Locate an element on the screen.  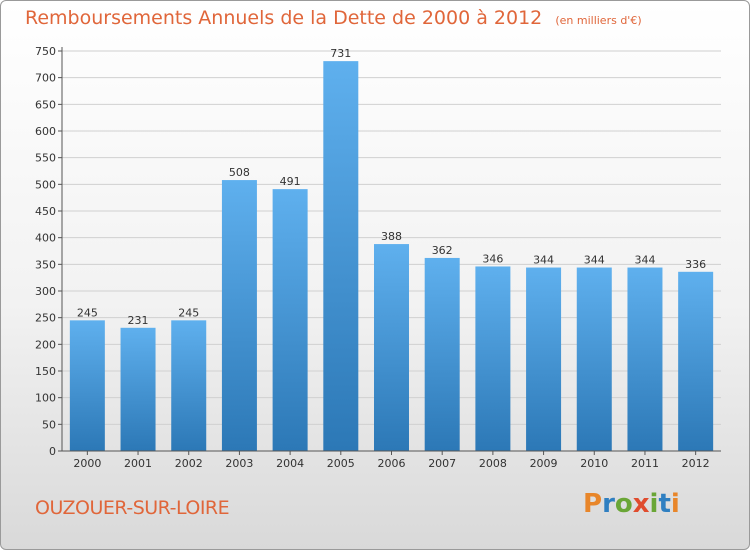
x-tick-label: 2012 is located at coordinates (696, 463).